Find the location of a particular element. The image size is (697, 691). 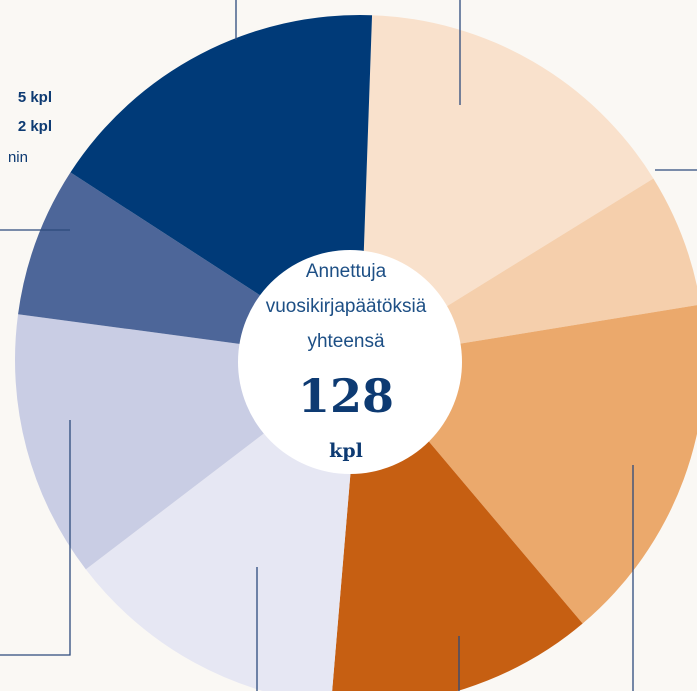

total: 128 is located at coordinates (346, 396).